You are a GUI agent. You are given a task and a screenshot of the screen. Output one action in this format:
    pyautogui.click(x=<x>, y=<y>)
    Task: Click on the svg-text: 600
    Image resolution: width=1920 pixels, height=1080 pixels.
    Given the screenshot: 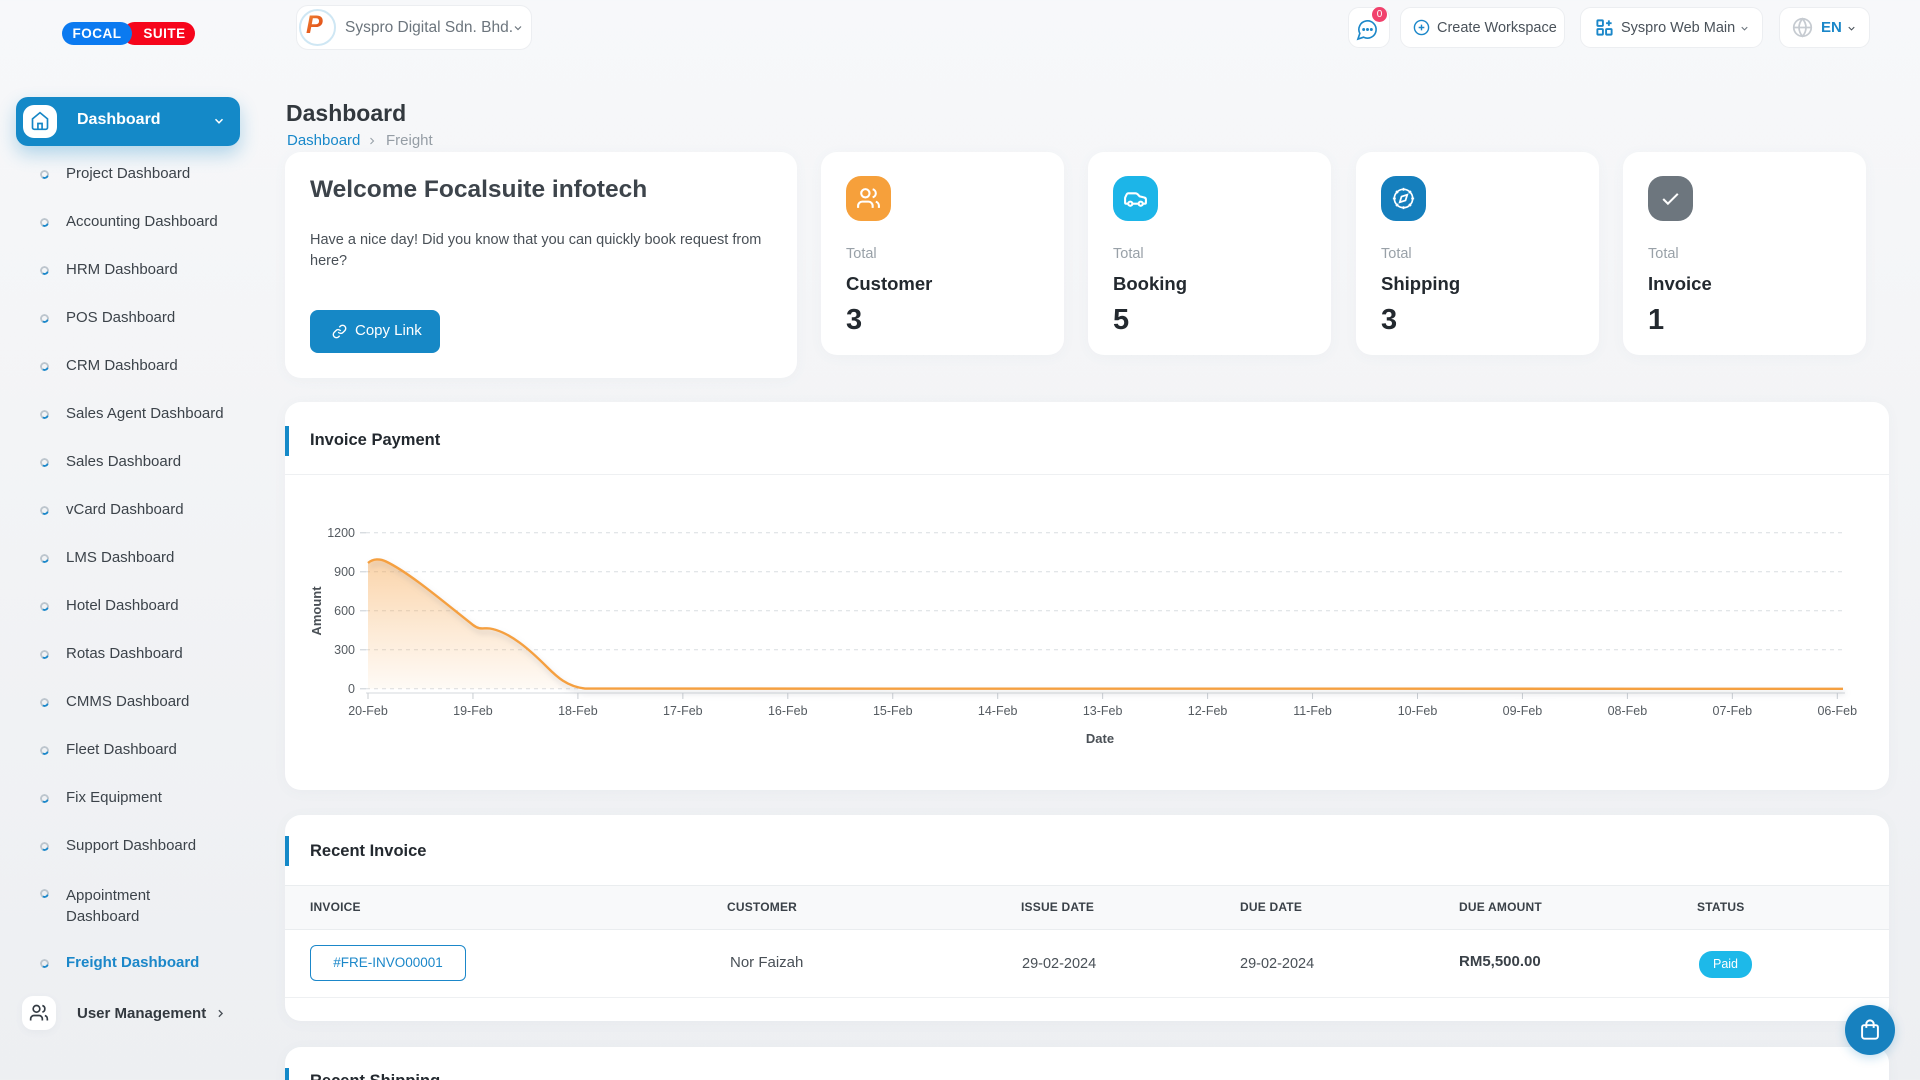 What is the action you would take?
    pyautogui.click(x=344, y=611)
    